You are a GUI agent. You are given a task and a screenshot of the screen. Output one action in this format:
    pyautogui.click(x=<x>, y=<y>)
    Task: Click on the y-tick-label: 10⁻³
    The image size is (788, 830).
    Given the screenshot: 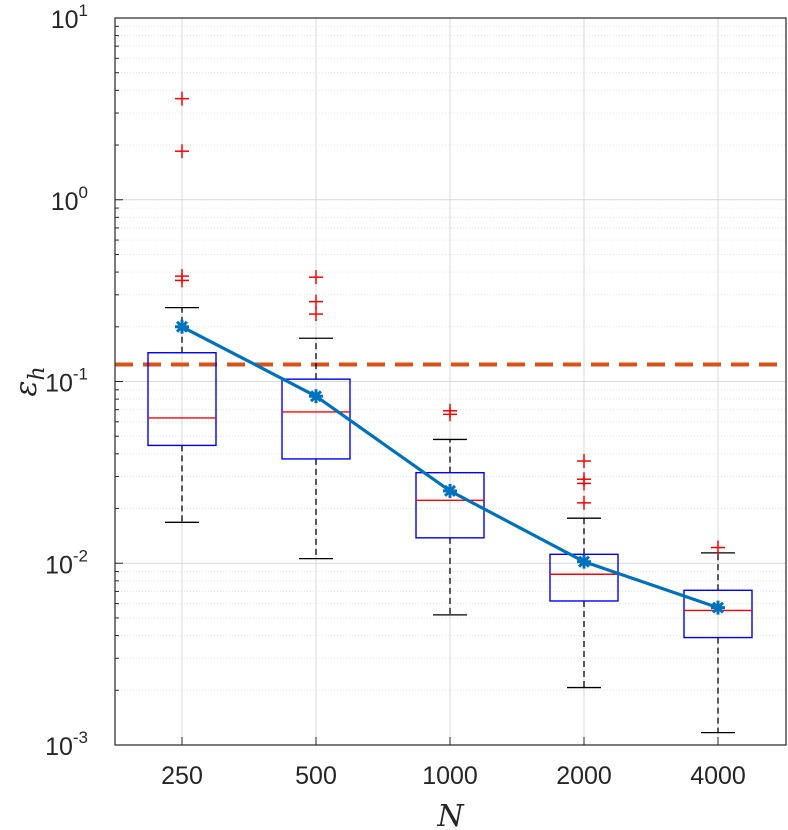 What is the action you would take?
    pyautogui.click(x=66, y=744)
    